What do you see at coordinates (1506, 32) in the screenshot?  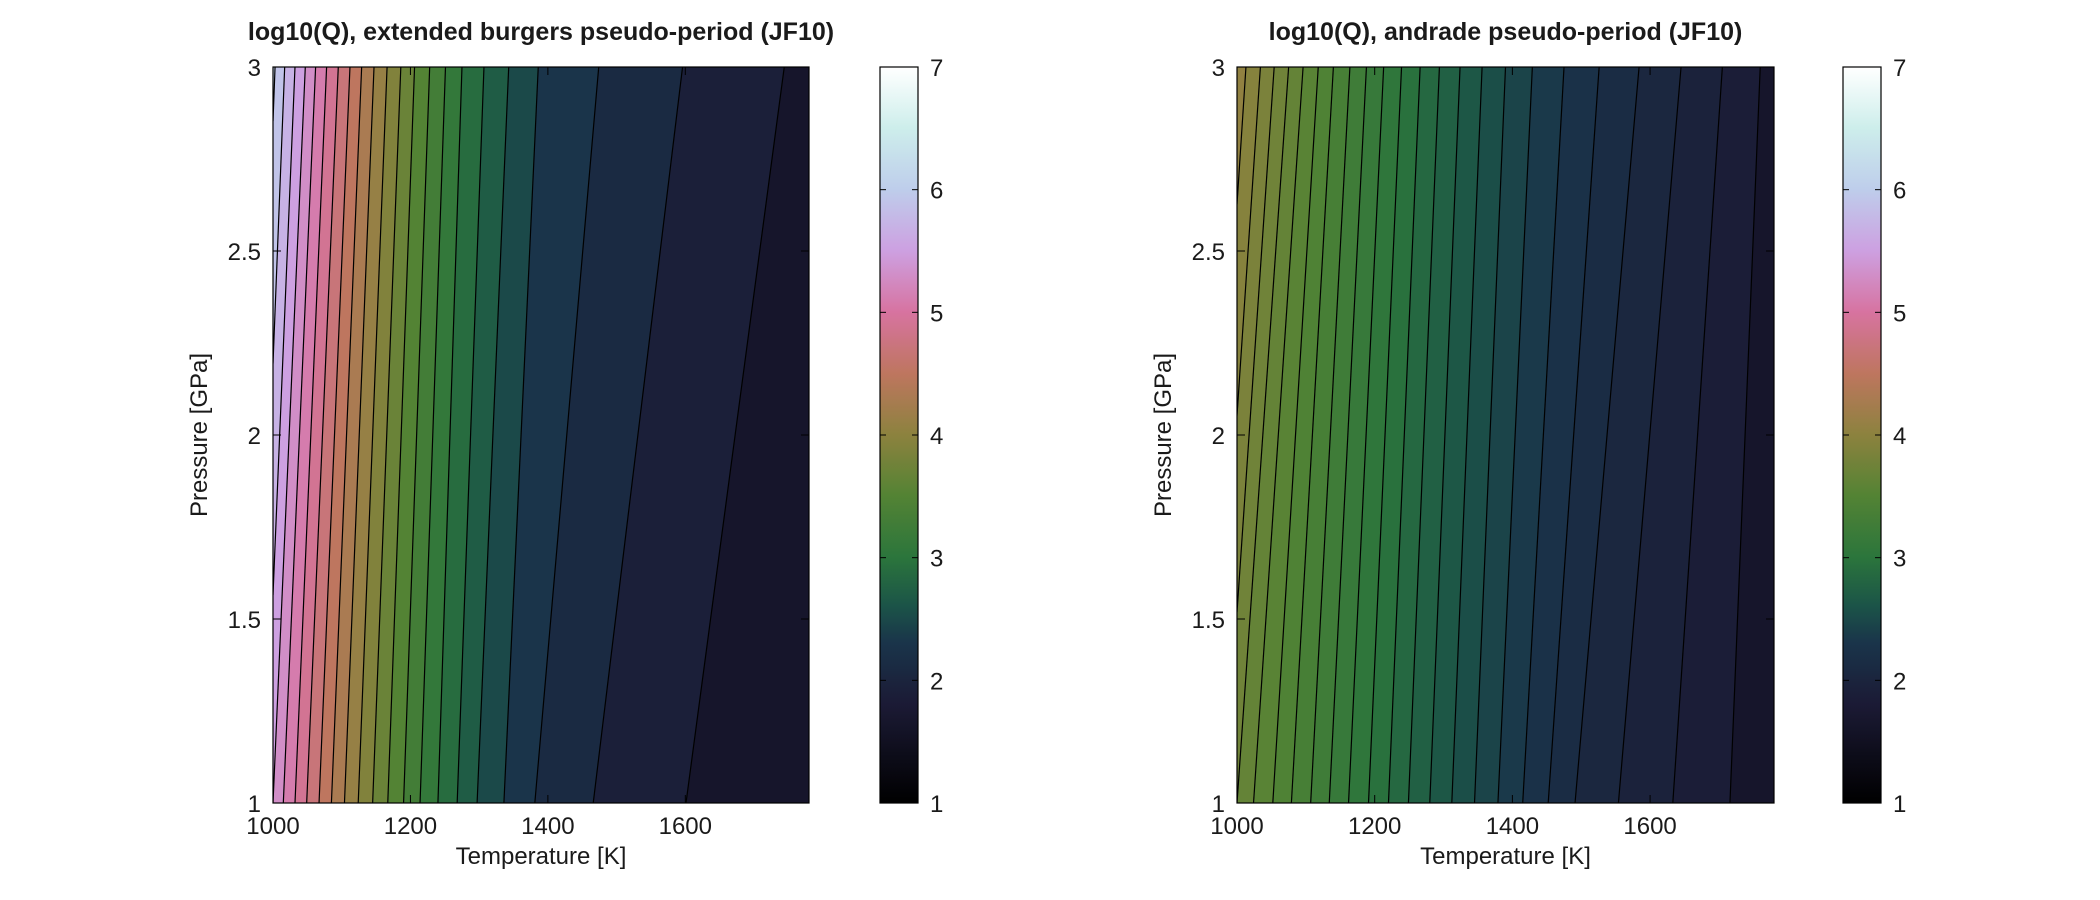 I see `chart-title: log10(Q), andrade pseudo-period (JF10)` at bounding box center [1506, 32].